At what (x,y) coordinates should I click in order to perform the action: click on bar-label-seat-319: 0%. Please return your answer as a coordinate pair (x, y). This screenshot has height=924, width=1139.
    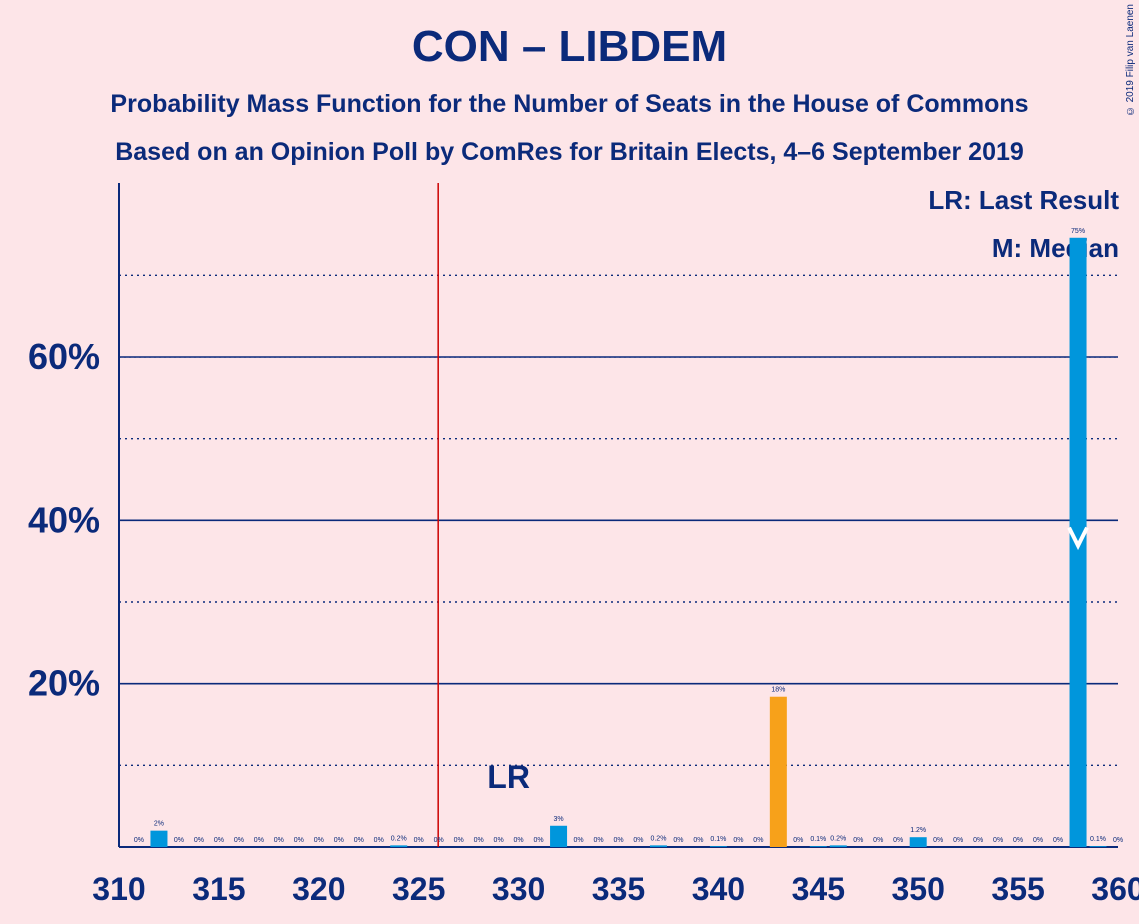
    Looking at the image, I should click on (299, 840).